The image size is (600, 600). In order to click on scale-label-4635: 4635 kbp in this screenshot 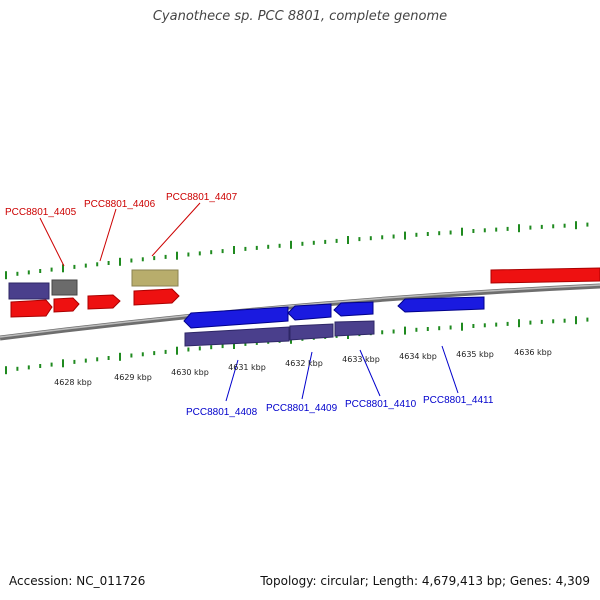, I will do `click(475, 354)`.